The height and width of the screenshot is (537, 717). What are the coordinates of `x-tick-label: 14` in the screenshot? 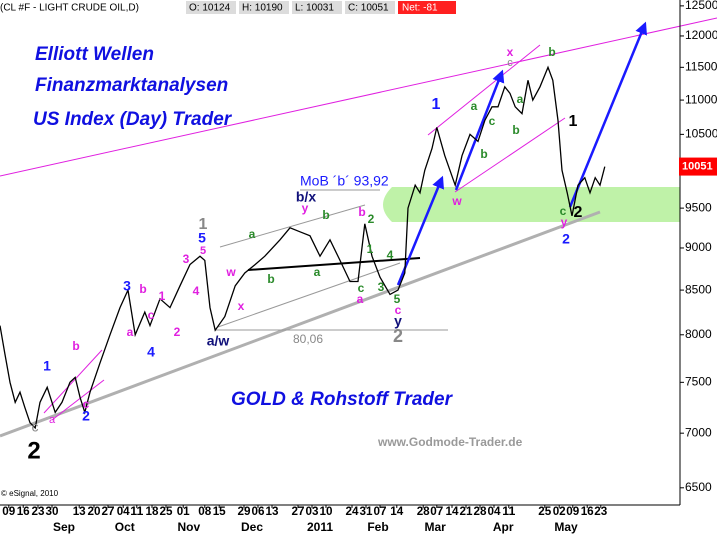 It's located at (452, 511).